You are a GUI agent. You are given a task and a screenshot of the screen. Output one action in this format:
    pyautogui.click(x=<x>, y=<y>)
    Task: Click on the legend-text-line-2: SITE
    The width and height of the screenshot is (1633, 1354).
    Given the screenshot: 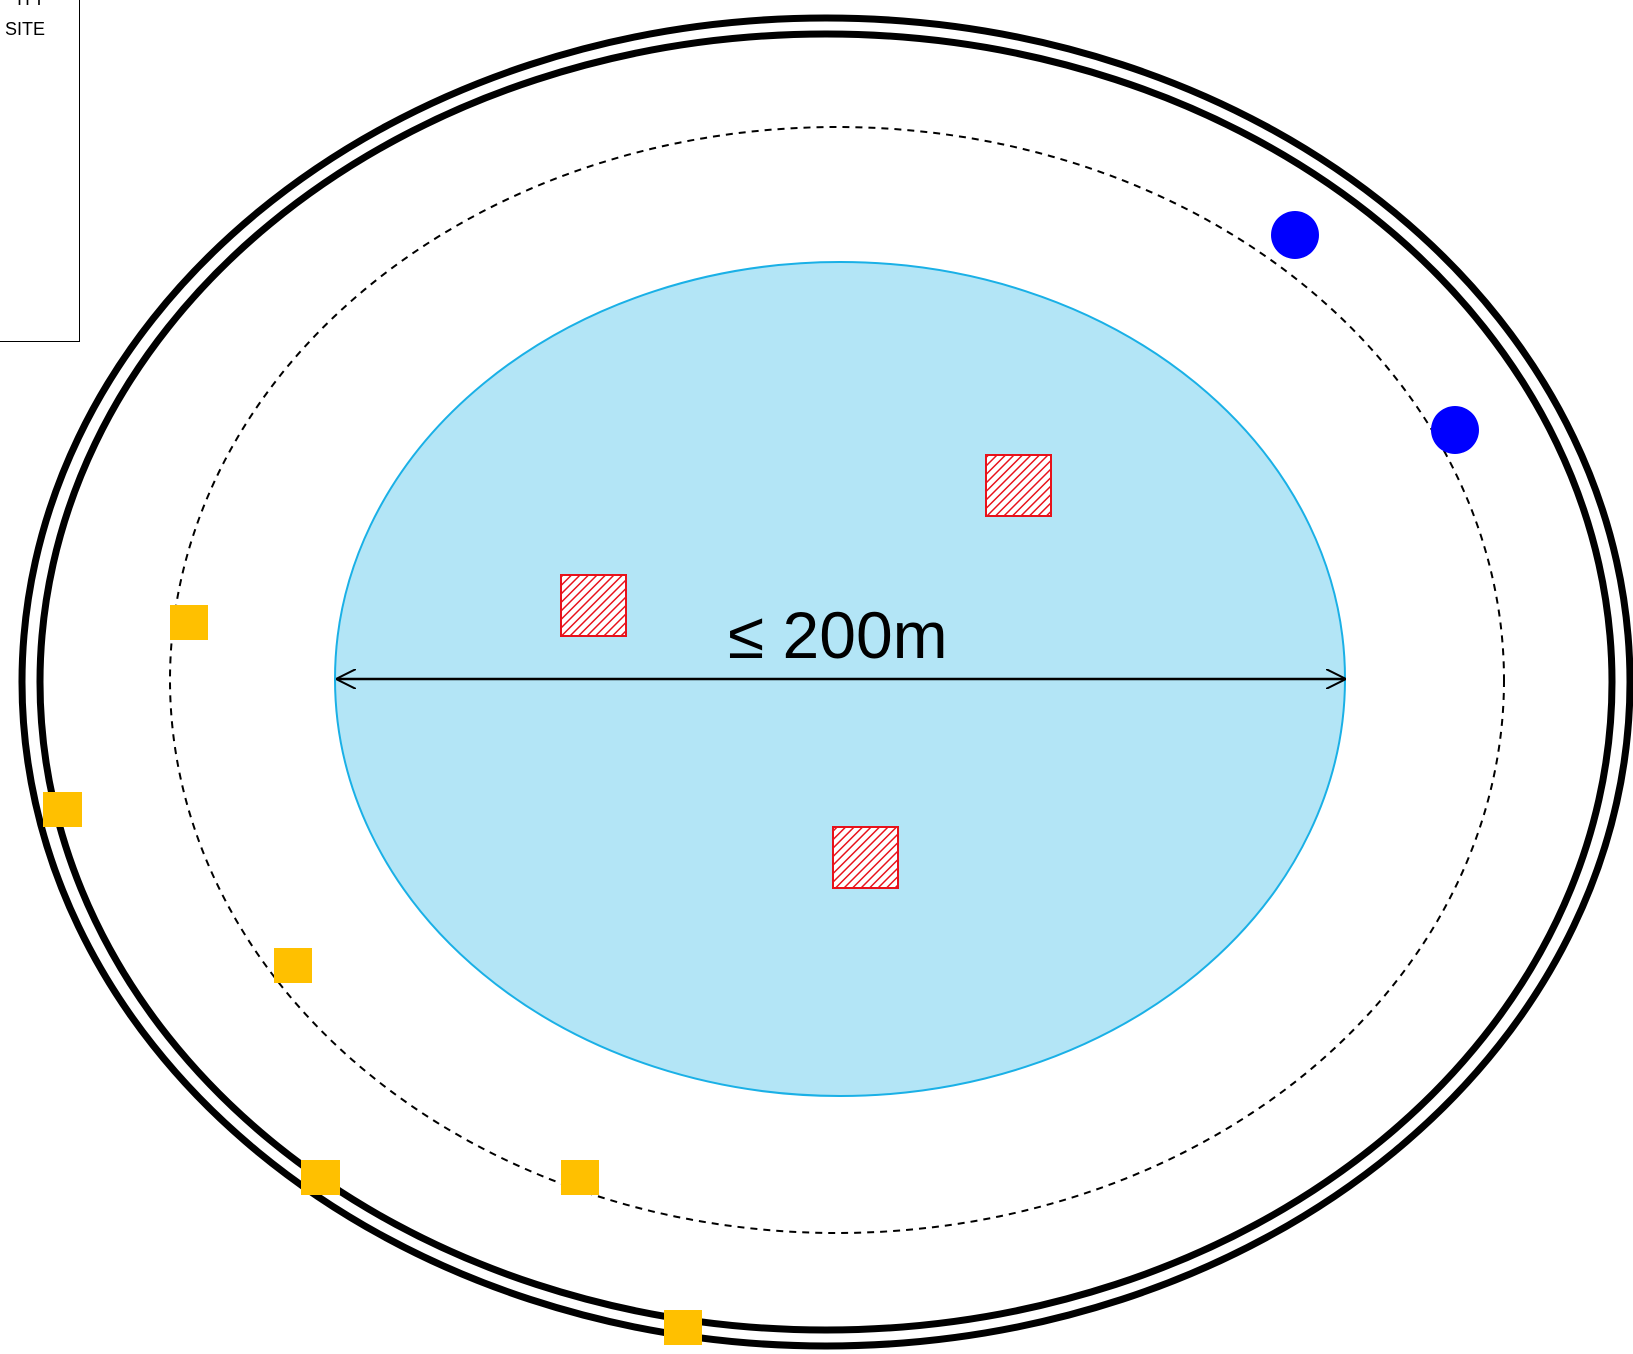 What is the action you would take?
    pyautogui.click(x=24, y=29)
    